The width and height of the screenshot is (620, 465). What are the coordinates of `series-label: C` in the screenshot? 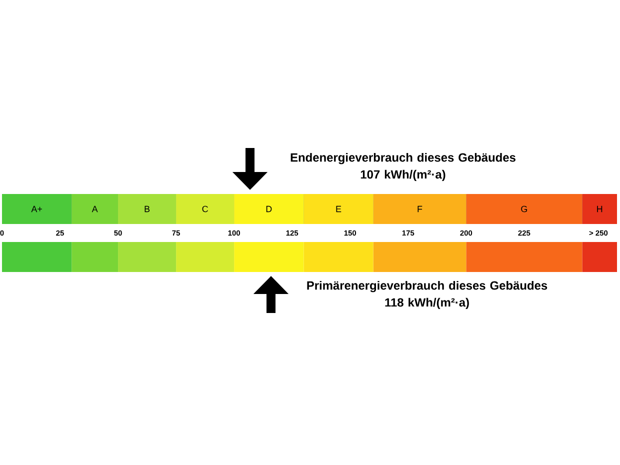 It's located at (205, 209).